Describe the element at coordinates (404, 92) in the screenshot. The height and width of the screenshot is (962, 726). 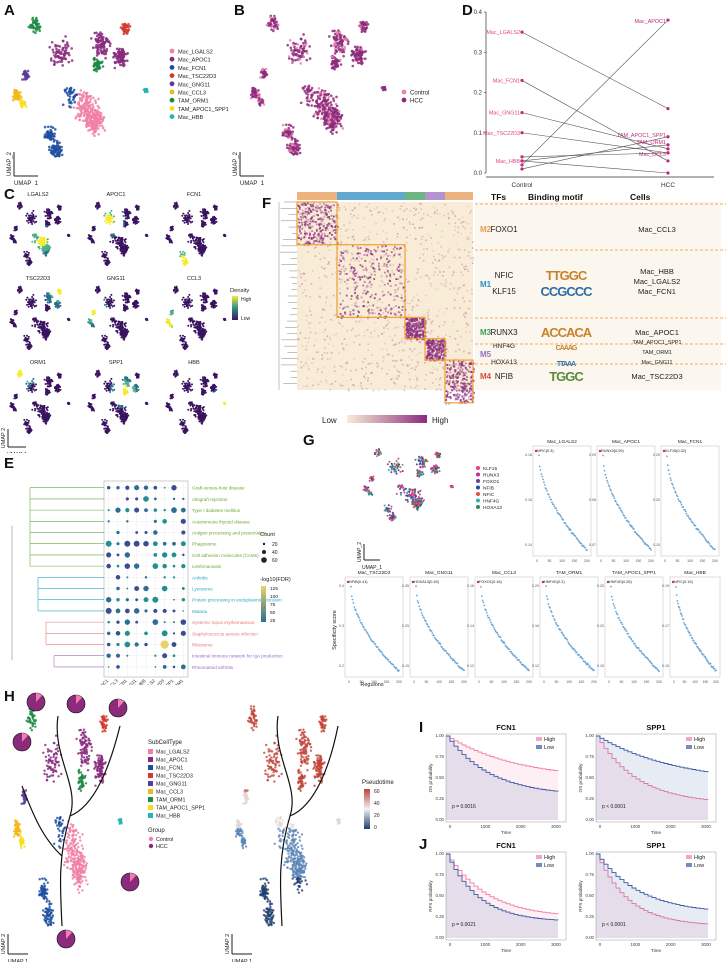
I see `legend-swatch-control` at that location.